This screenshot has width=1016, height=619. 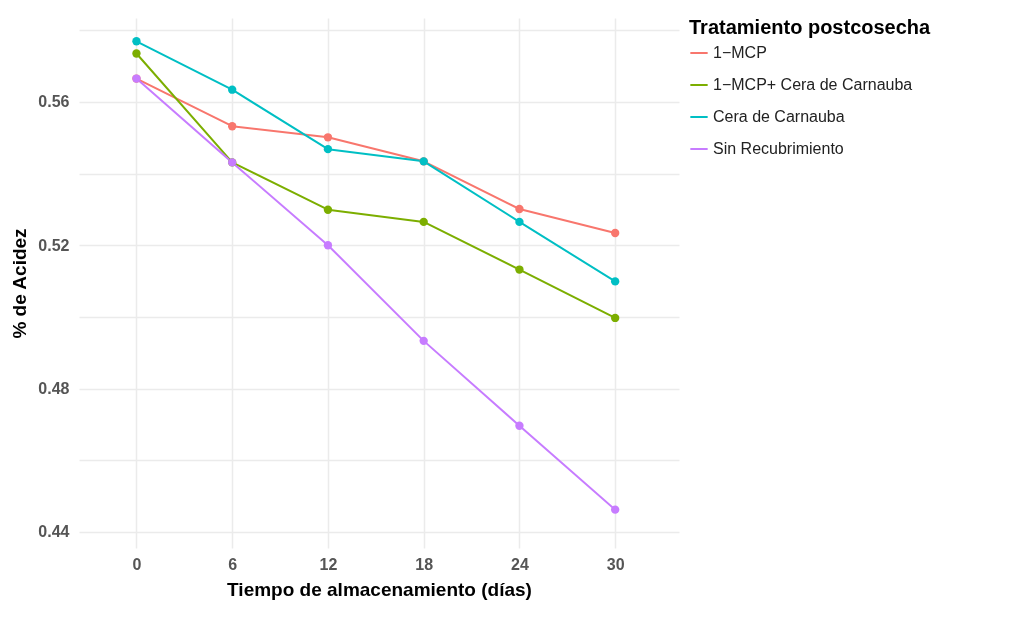 I want to click on legend-label: Sin Recubrimiento, so click(x=778, y=148).